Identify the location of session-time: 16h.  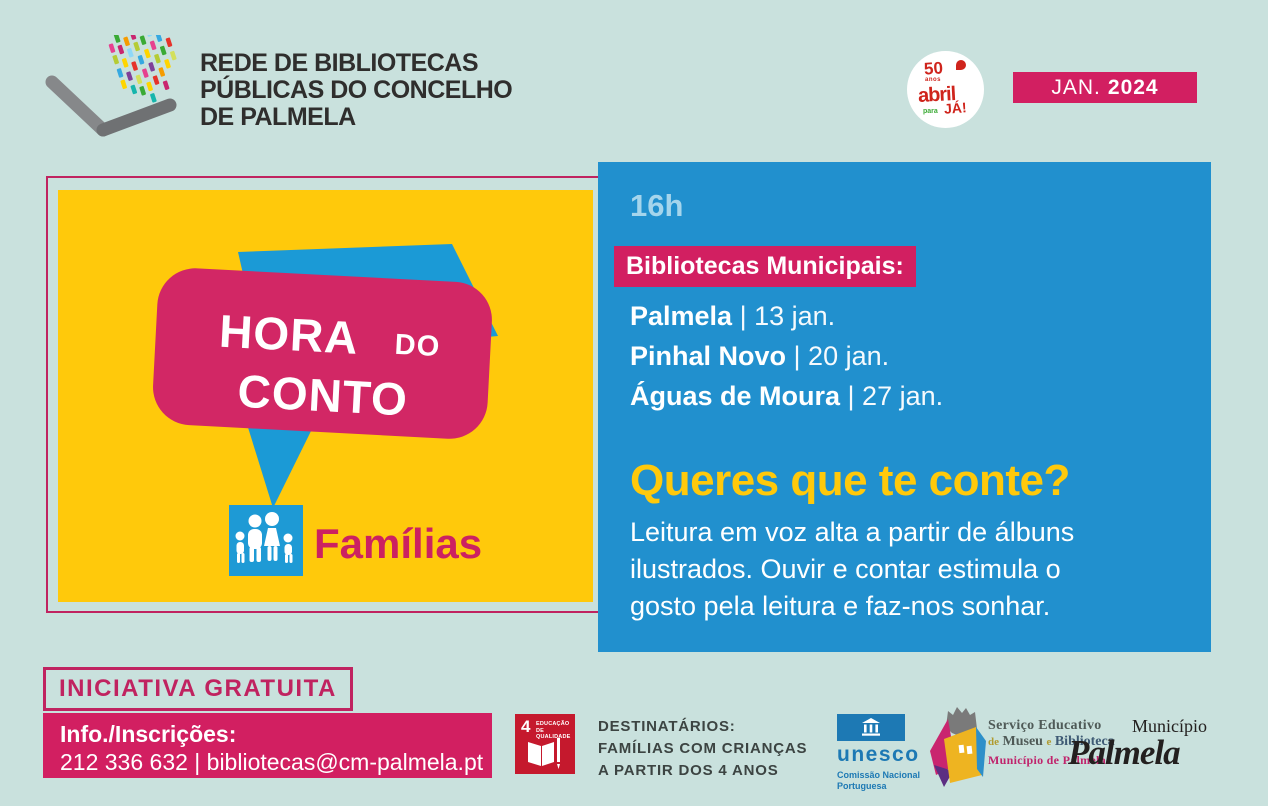
(657, 205).